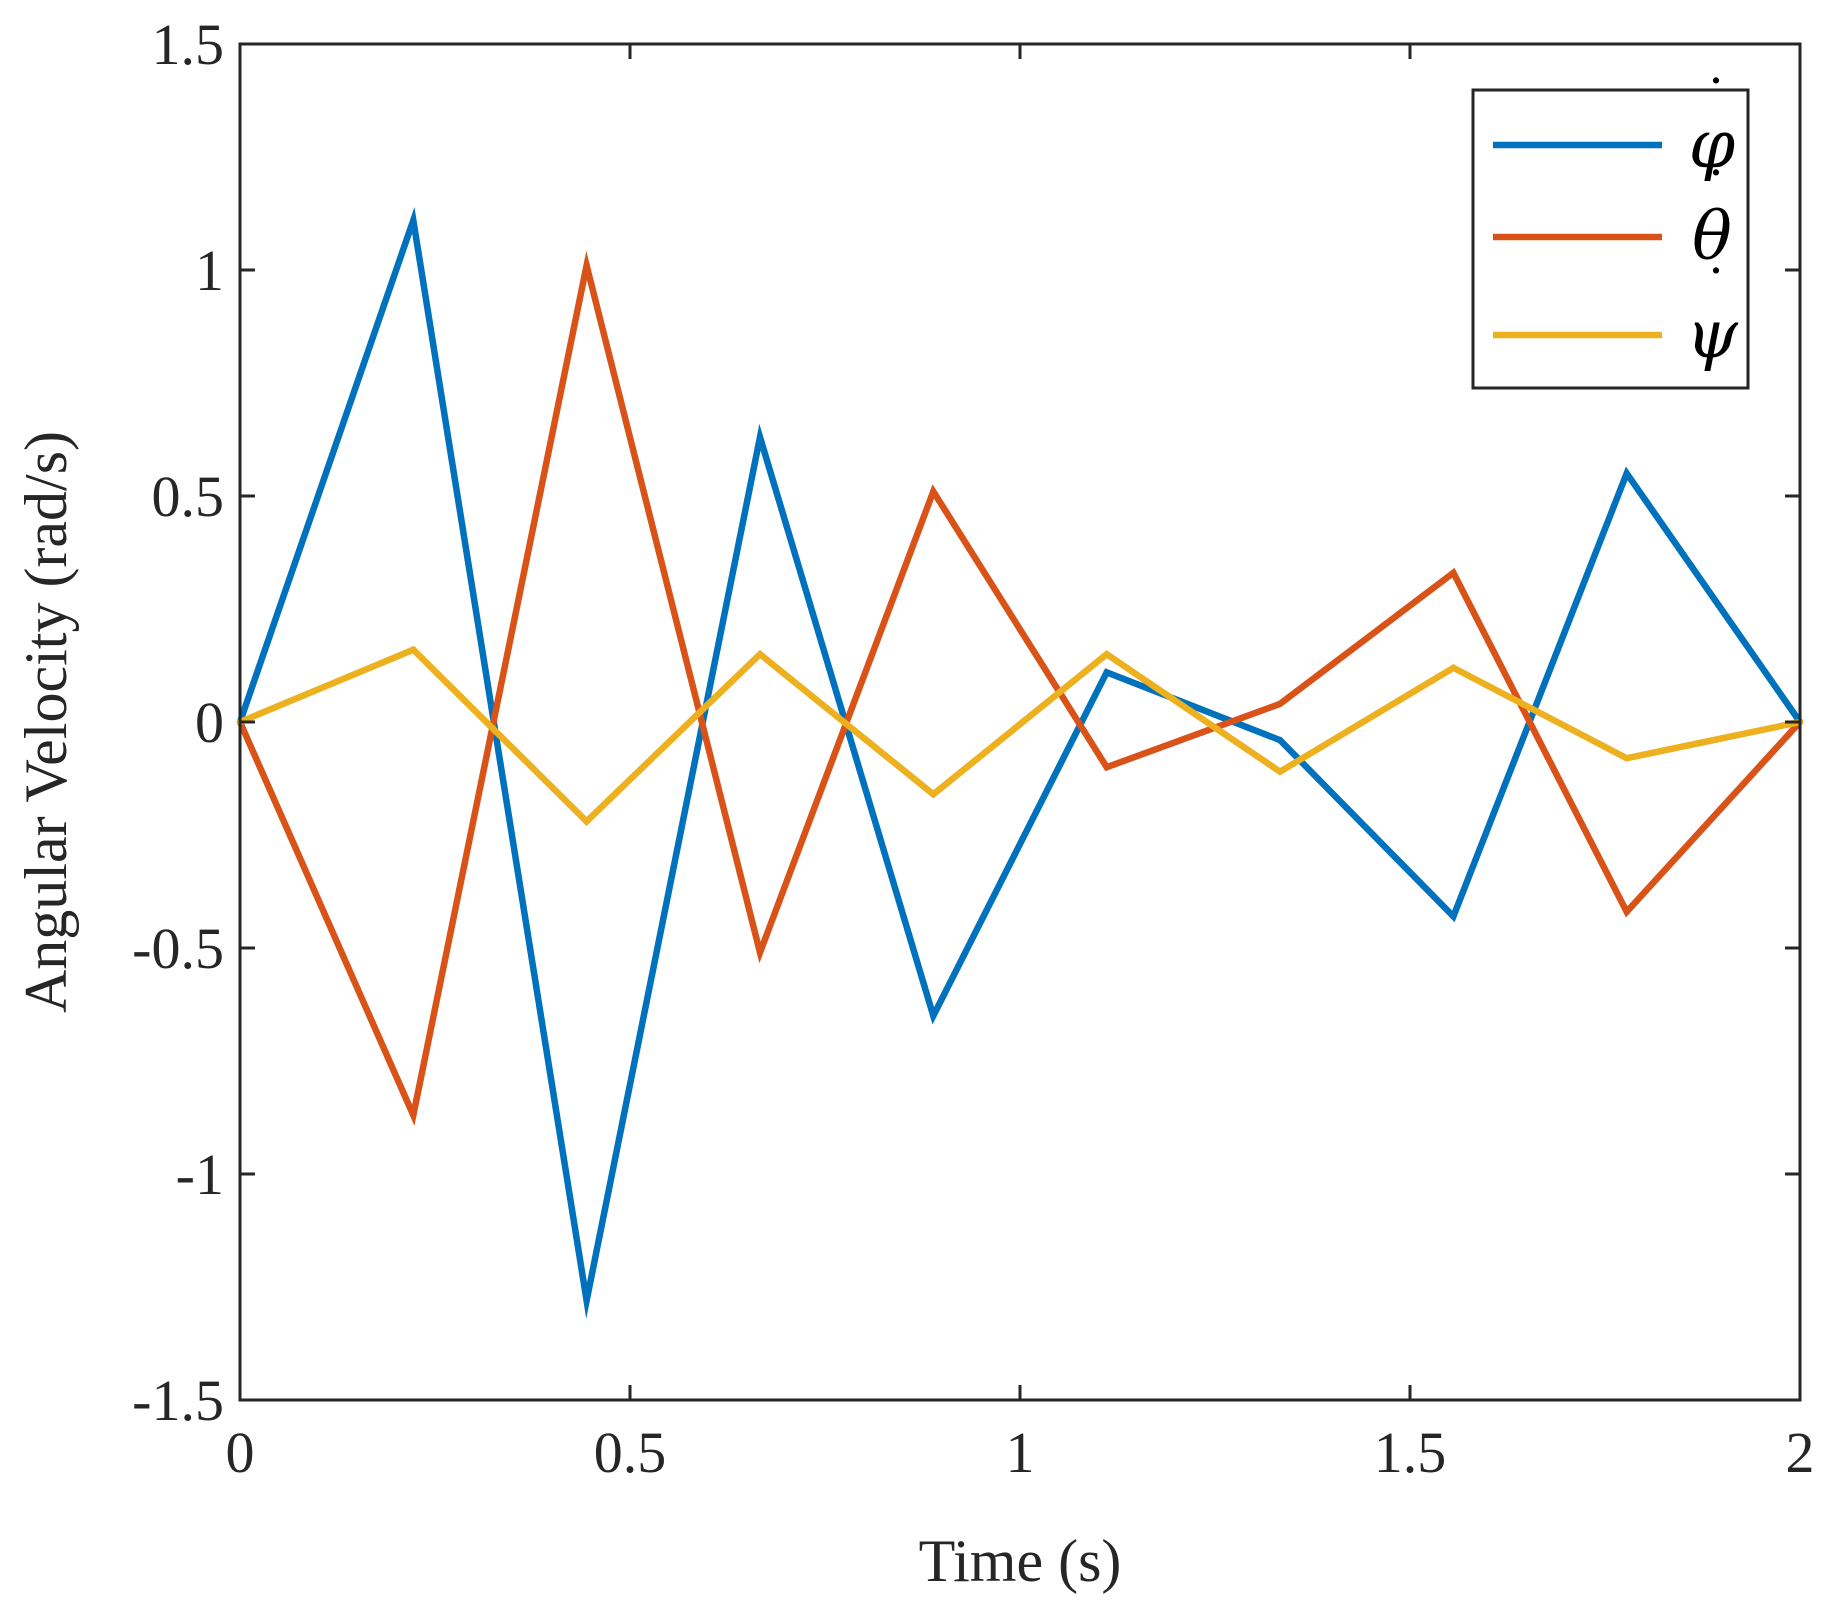  I want to click on y-tick-label-neg0p5: -0.5, so click(178, 948).